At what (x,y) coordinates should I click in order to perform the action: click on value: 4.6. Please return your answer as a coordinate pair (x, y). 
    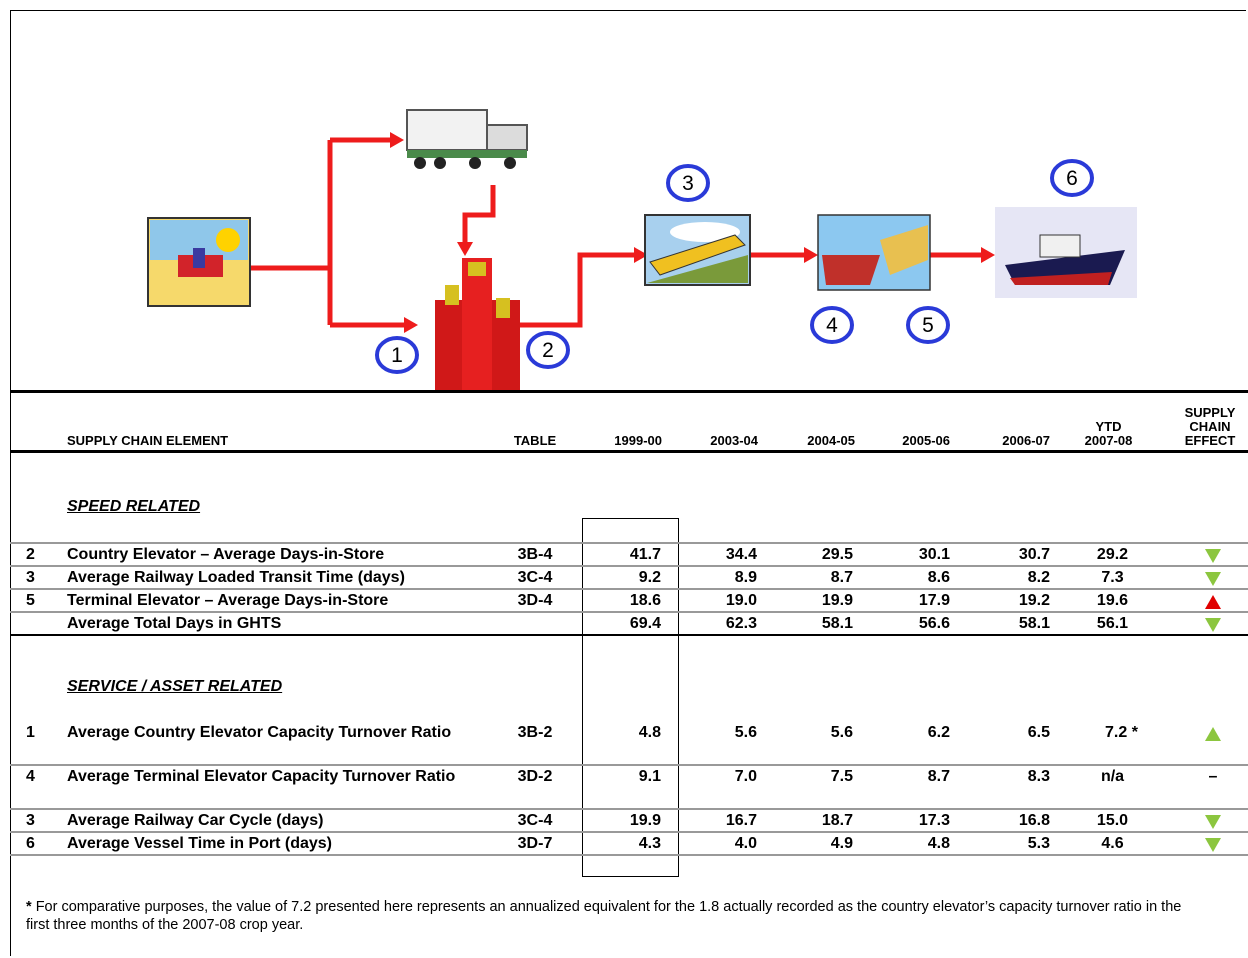
    Looking at the image, I should click on (1112, 843).